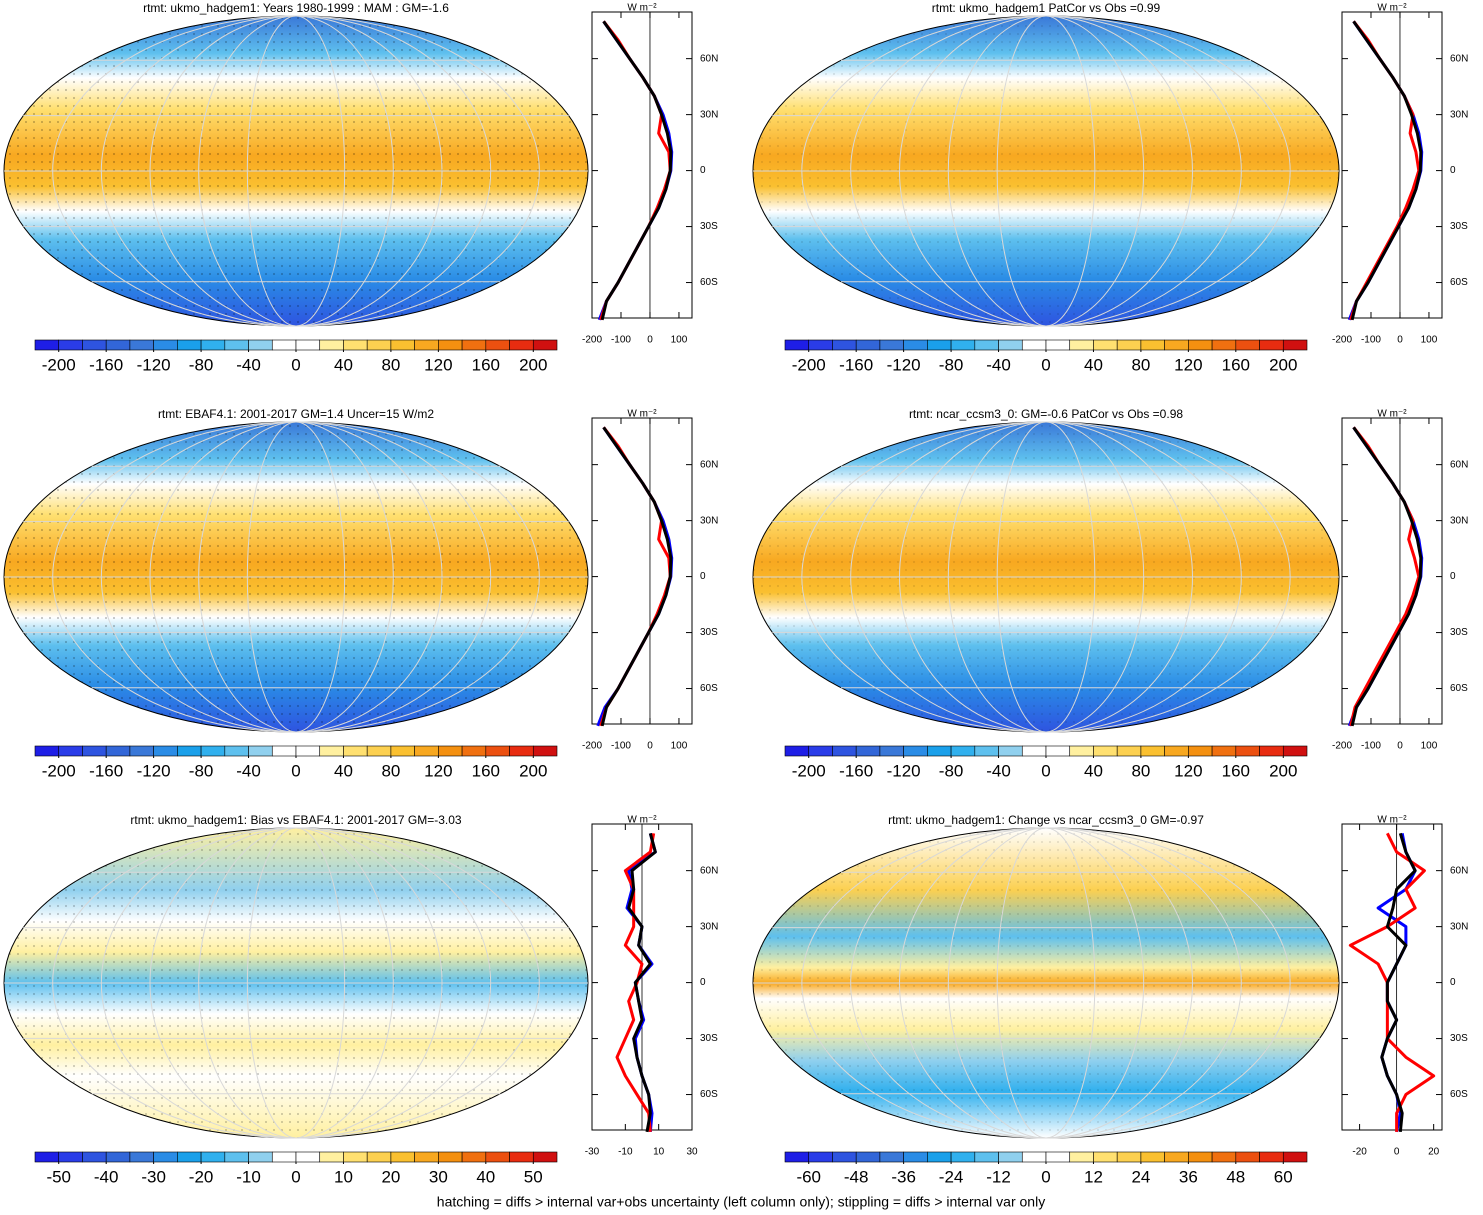  I want to click on colorbar-label: -30, so click(153, 1176).